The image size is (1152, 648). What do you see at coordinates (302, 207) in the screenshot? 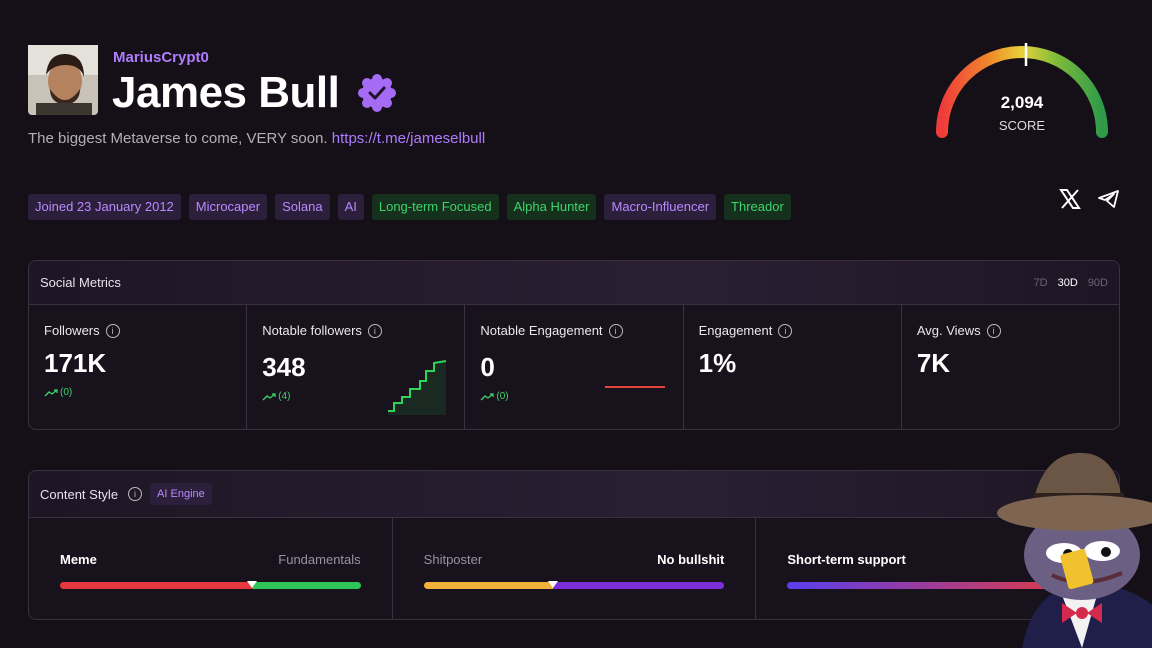
I see `tag: Solana` at bounding box center [302, 207].